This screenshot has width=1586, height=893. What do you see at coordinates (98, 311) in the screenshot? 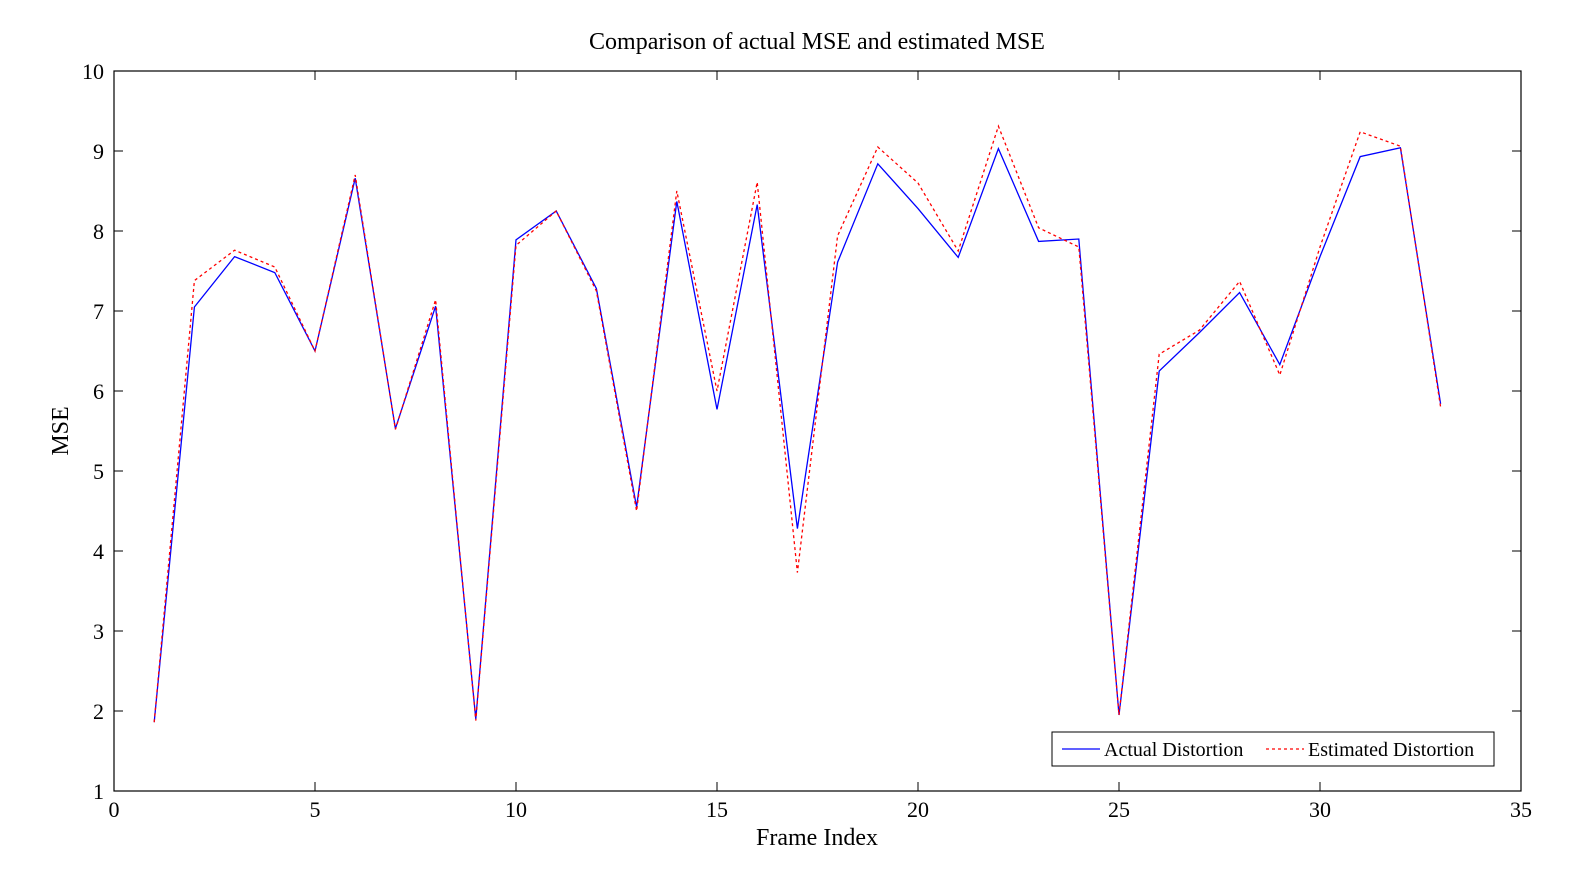
I see `y-tick-label: 7` at bounding box center [98, 311].